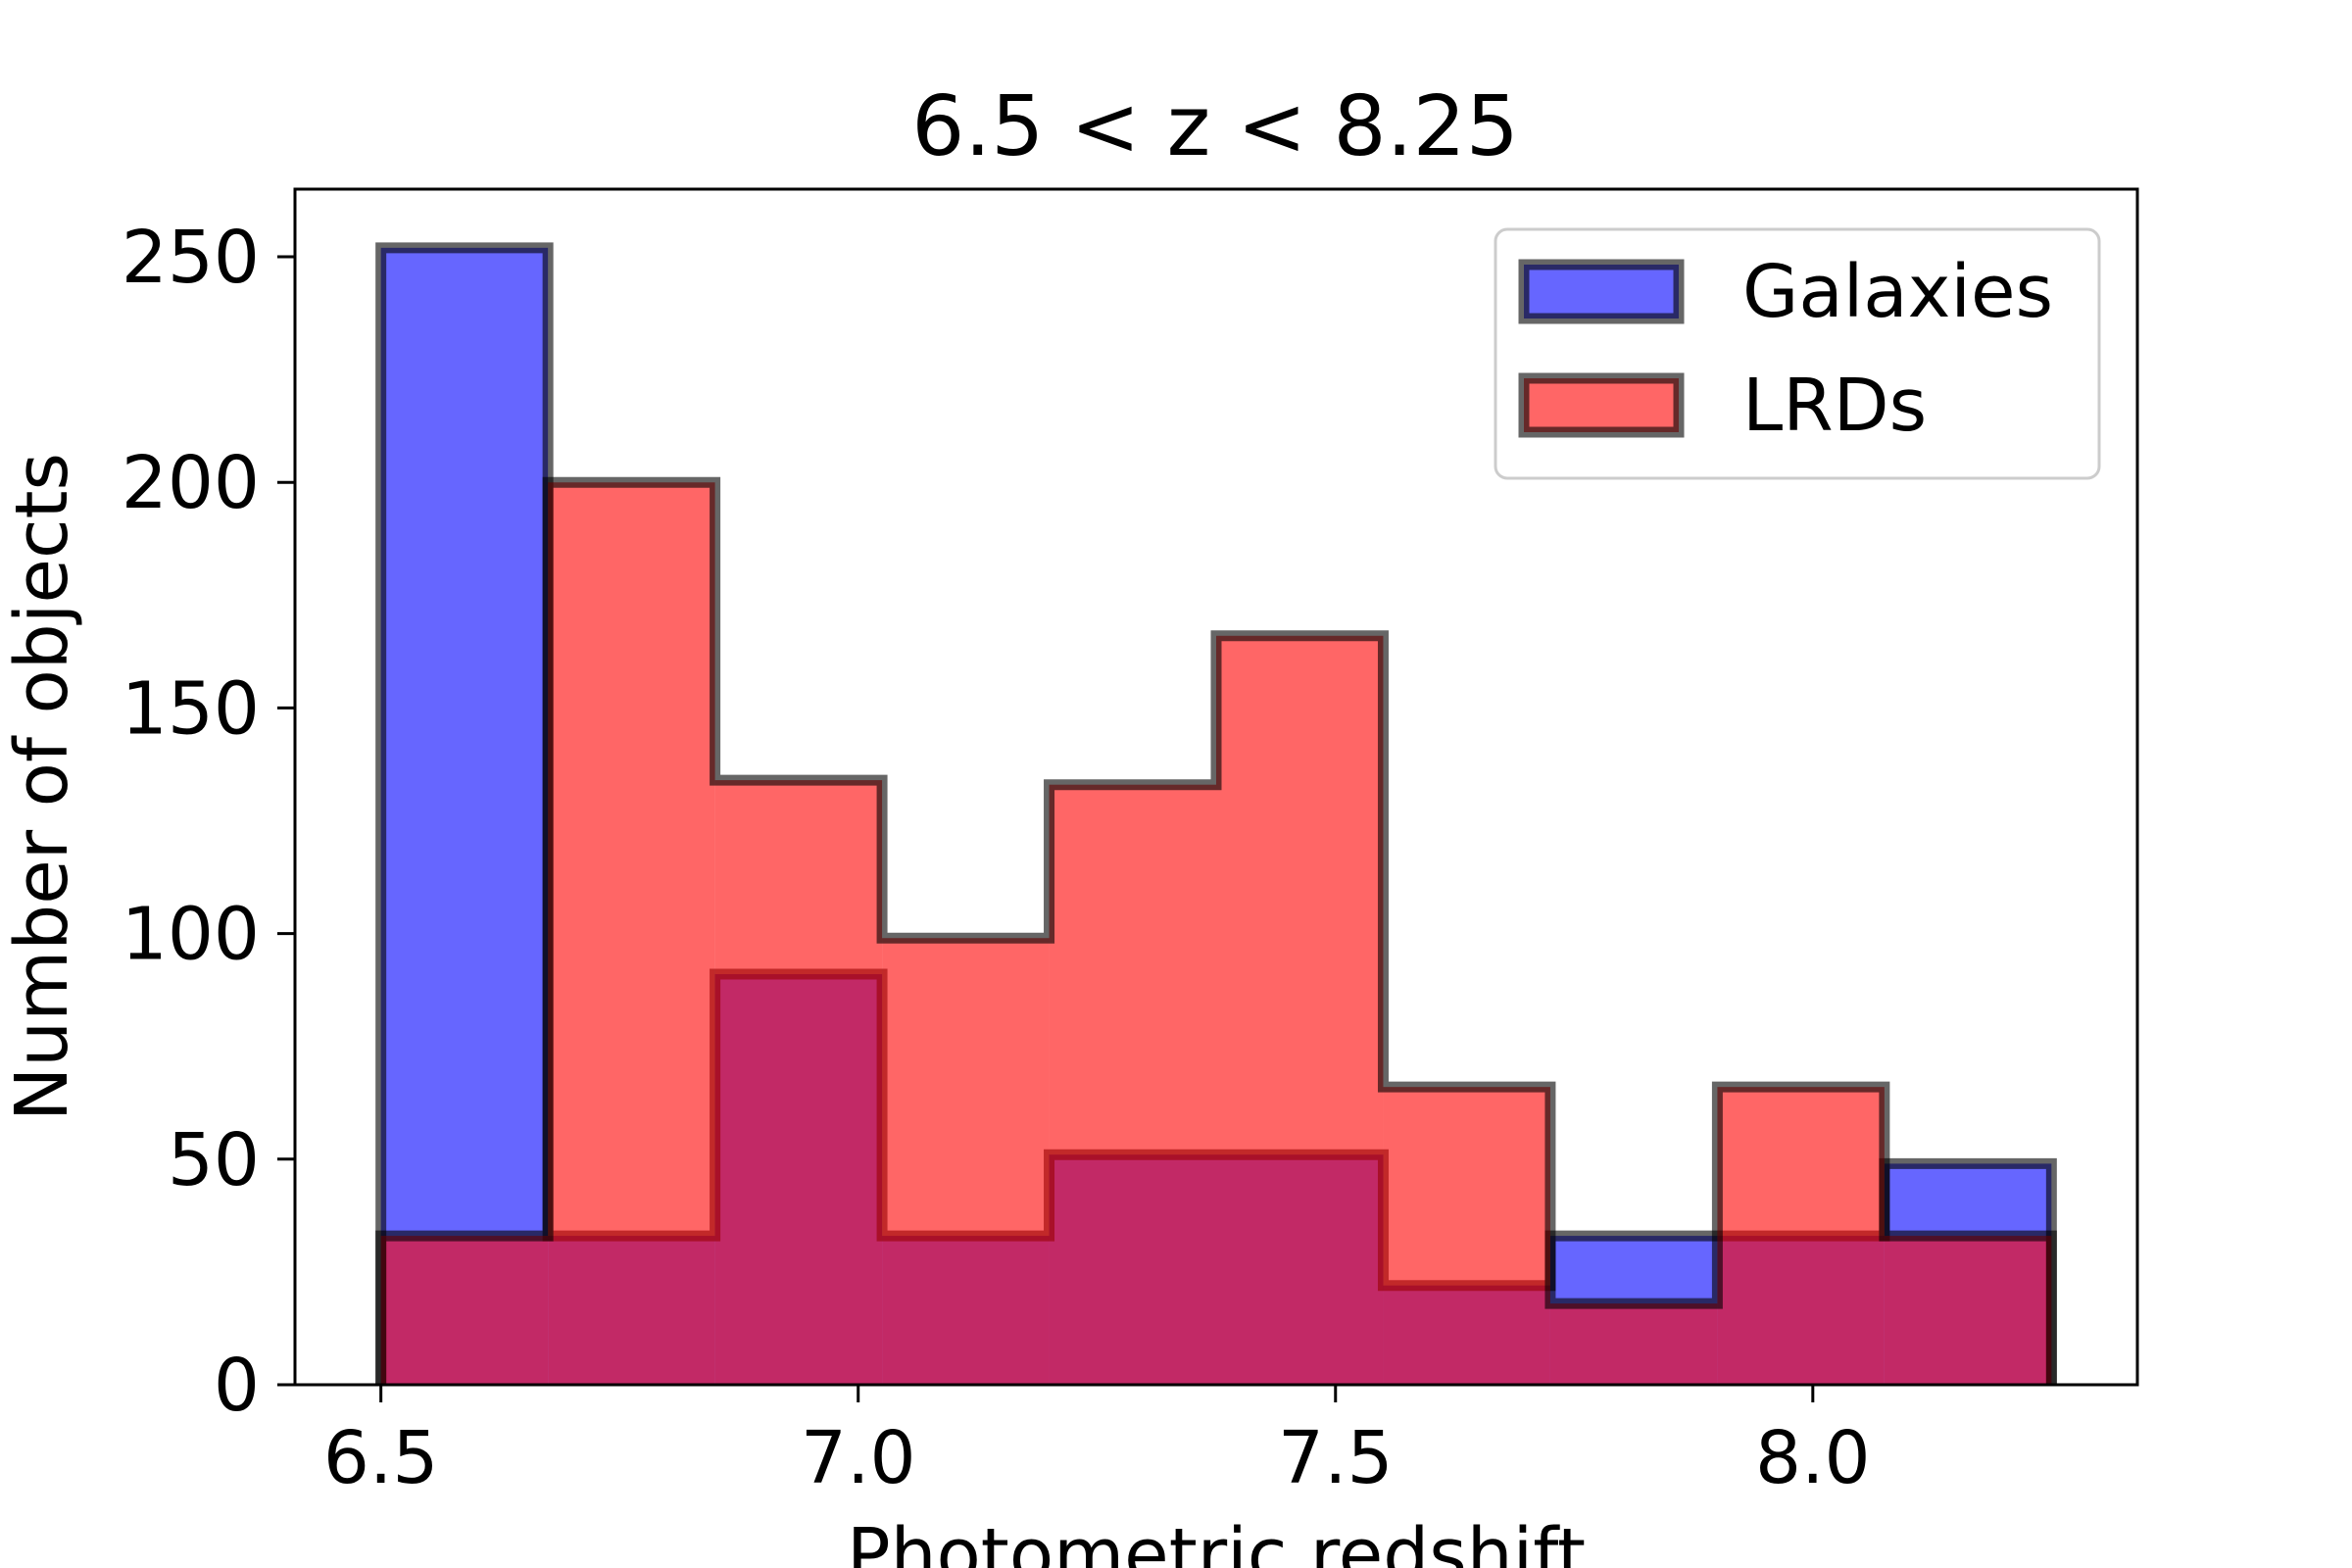 The image size is (2352, 1568). I want to click on legend-swatch-lrds, so click(1601, 405).